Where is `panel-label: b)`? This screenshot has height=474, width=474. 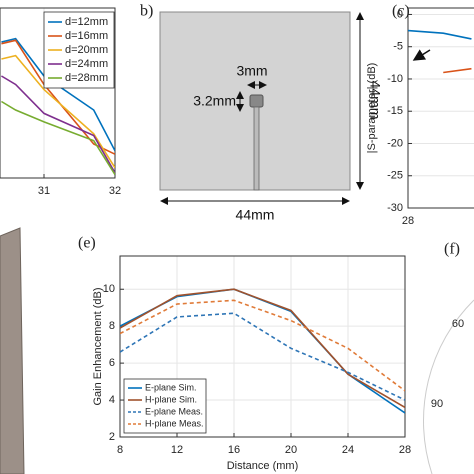
panel-label: b) is located at coordinates (146, 11).